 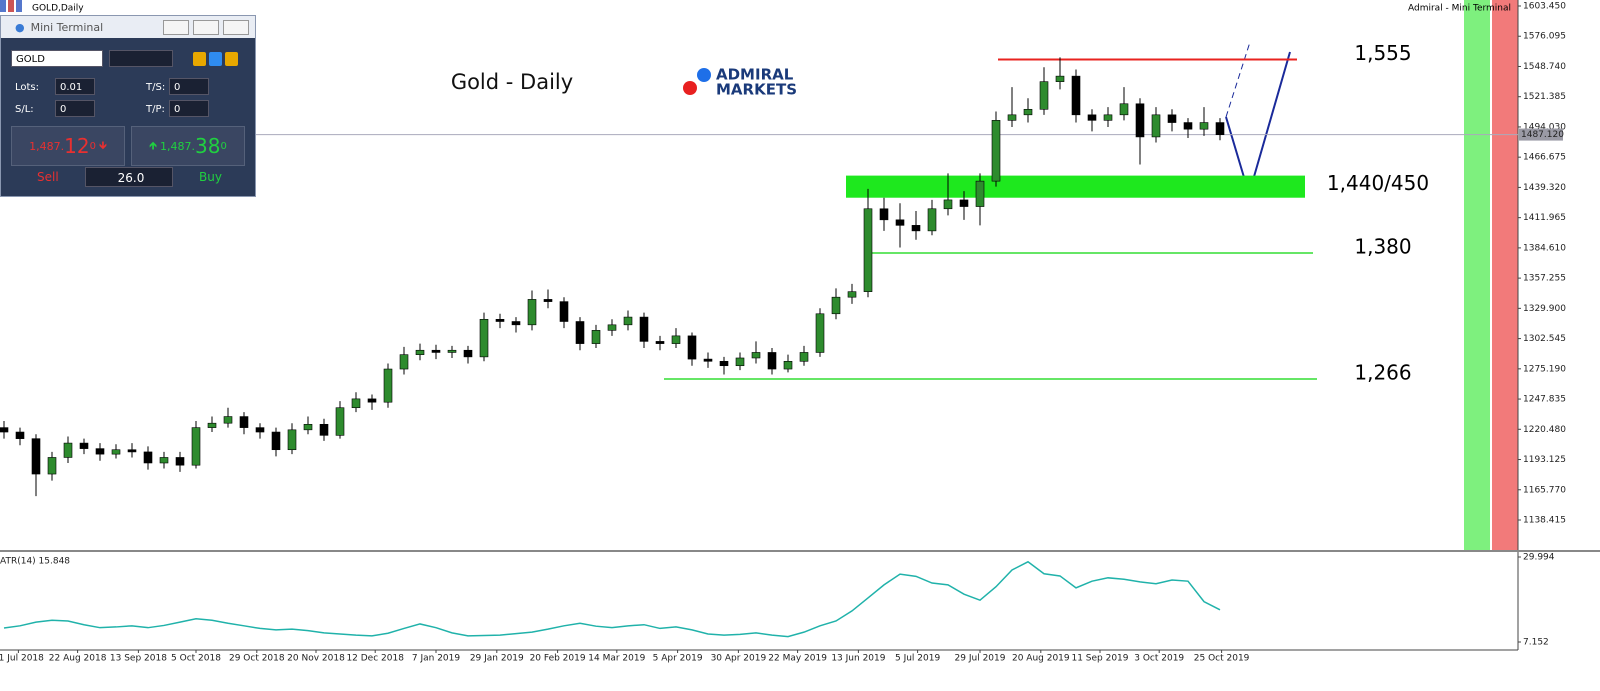 I want to click on toolbar-icon, so click(x=3, y=6).